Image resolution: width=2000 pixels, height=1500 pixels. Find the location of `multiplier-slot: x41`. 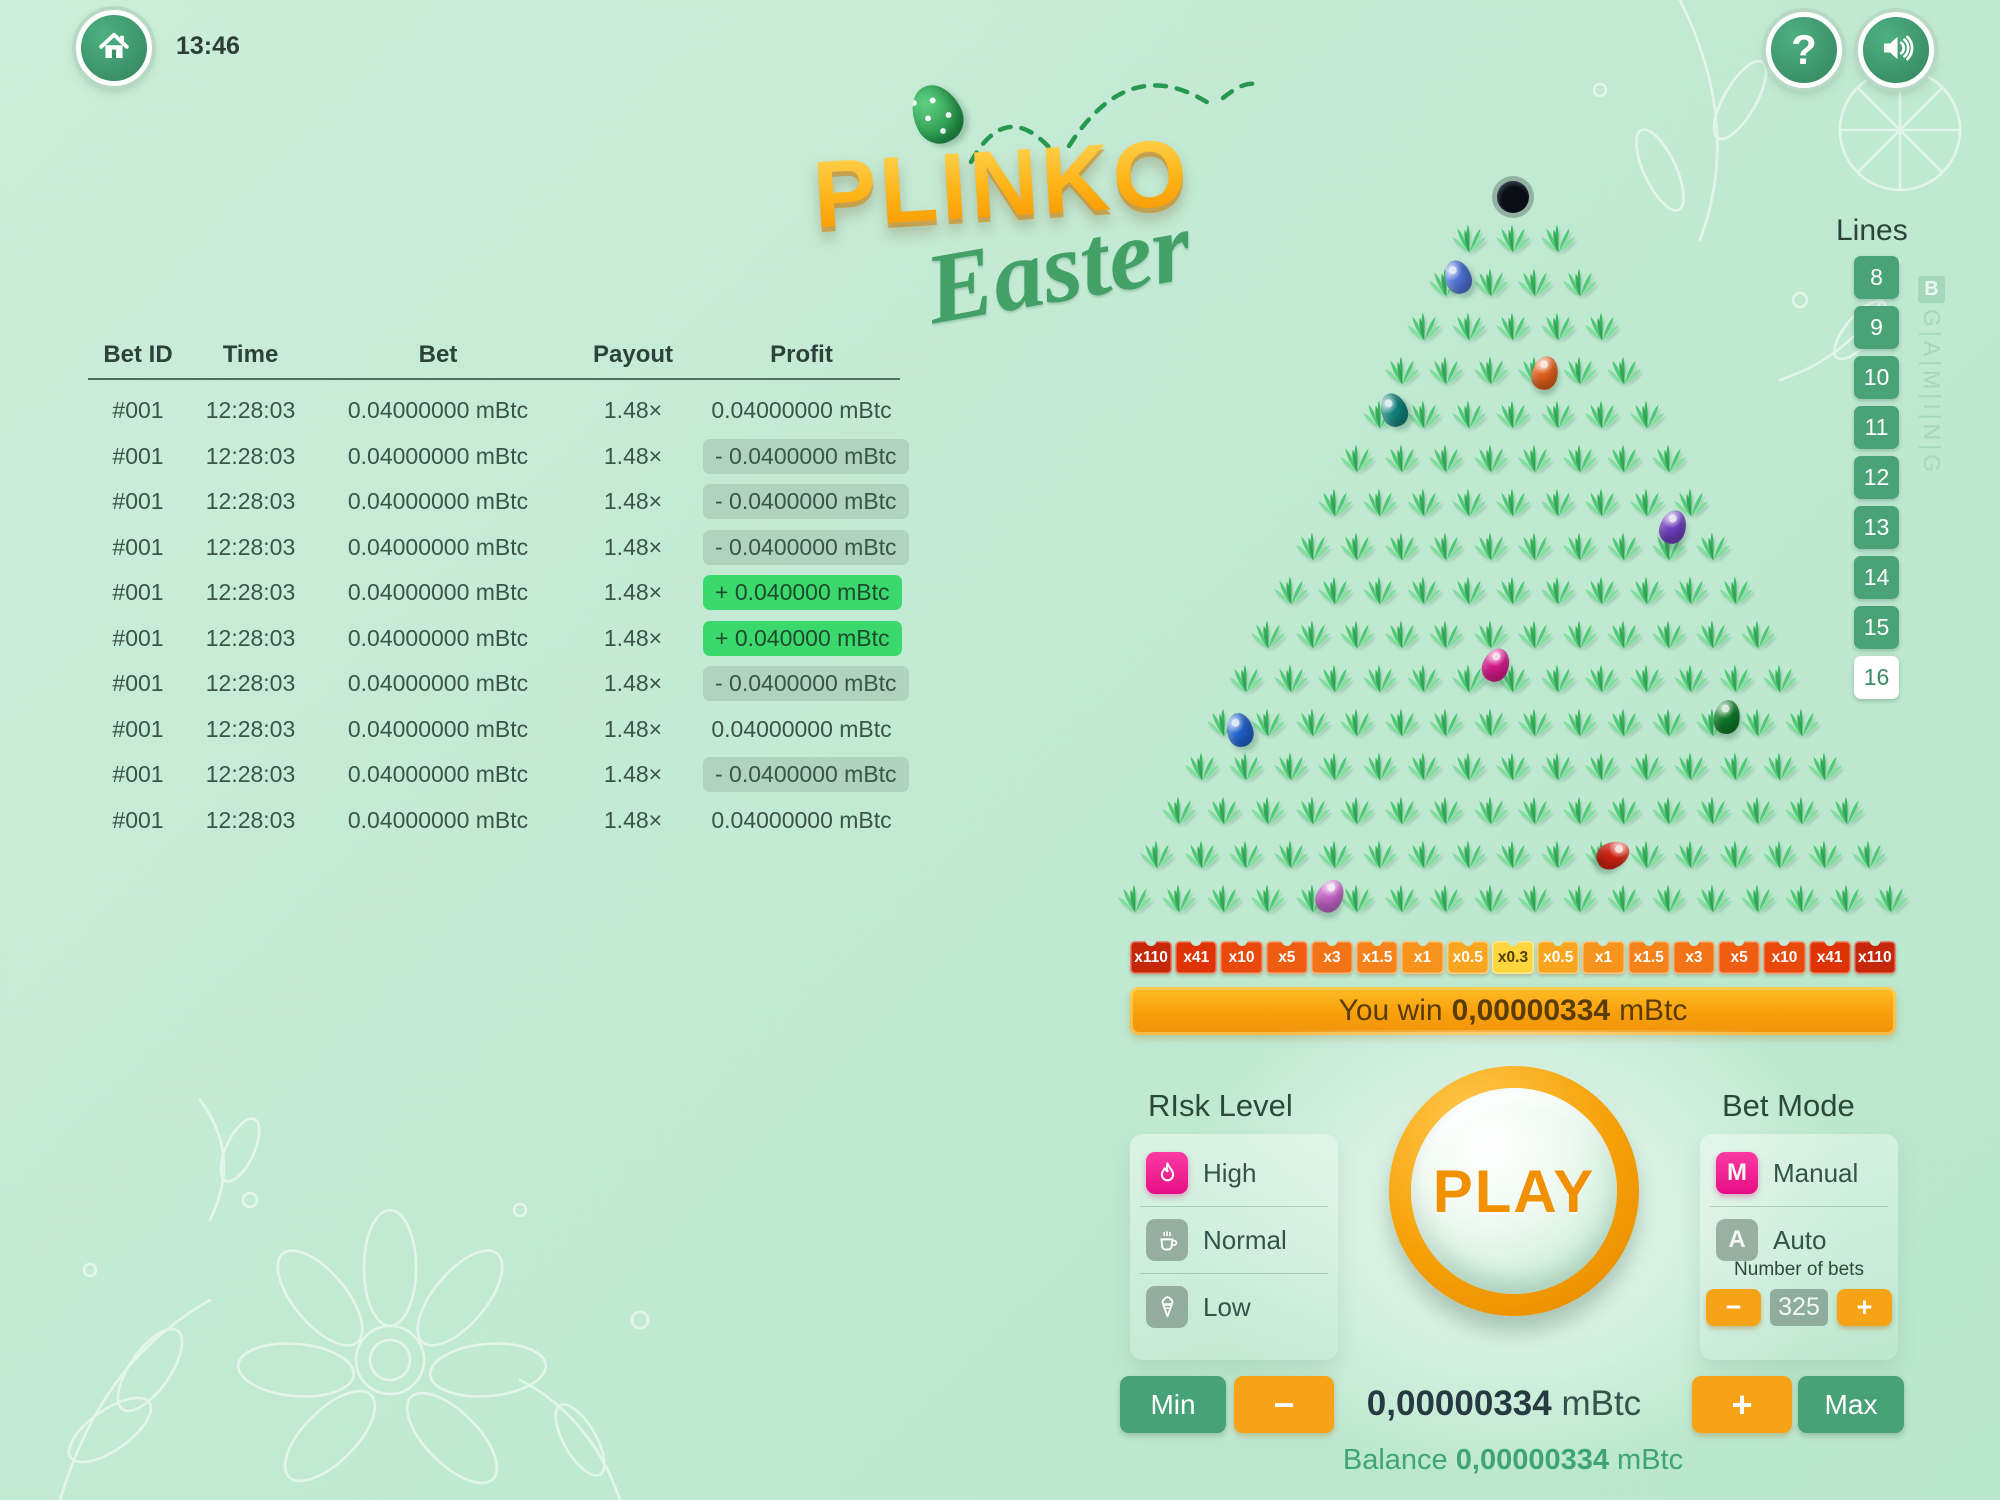

multiplier-slot: x41 is located at coordinates (1829, 957).